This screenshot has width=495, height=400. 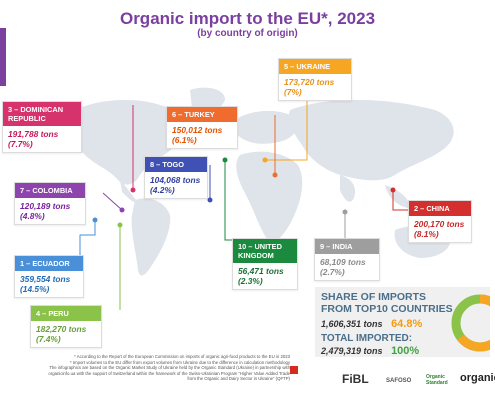 I want to click on card-dominican-tons: 191,788 tons, so click(x=33, y=134).